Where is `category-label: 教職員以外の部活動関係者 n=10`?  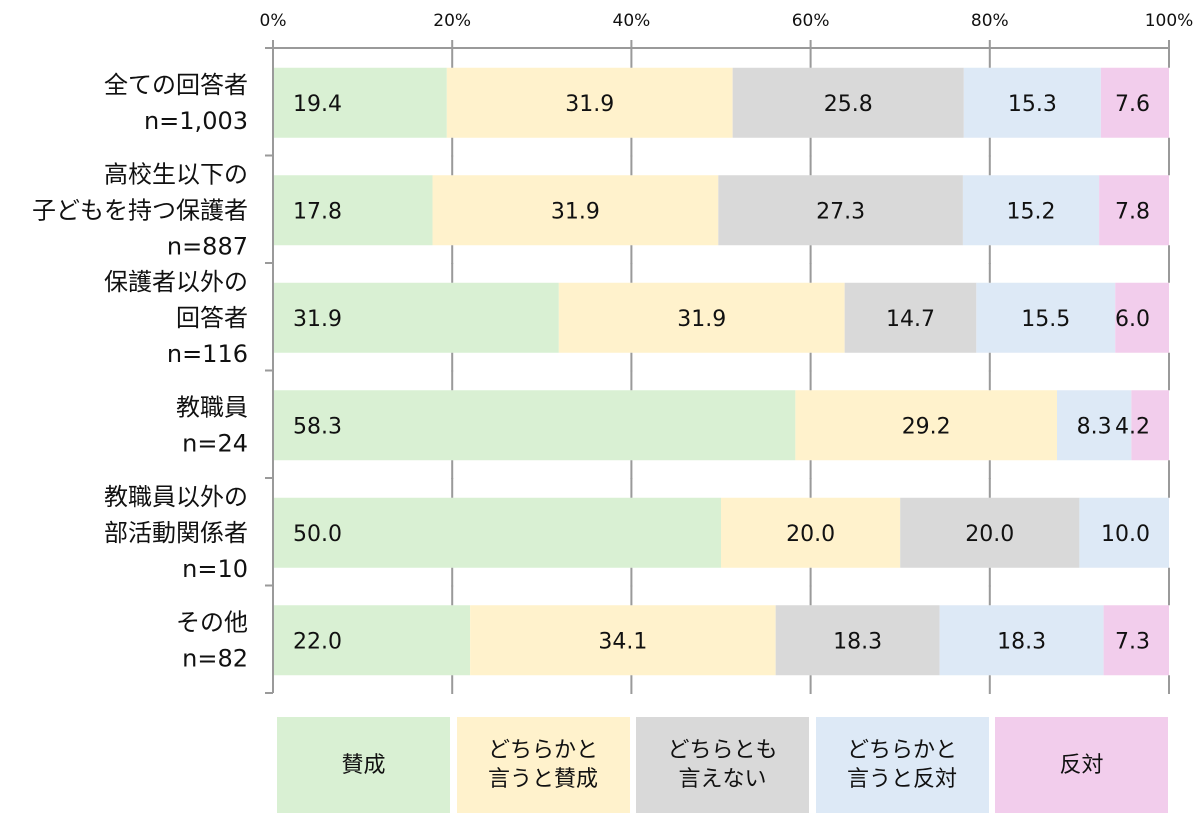 category-label: 教職員以外の部活動関係者 n=10 is located at coordinates (176, 533).